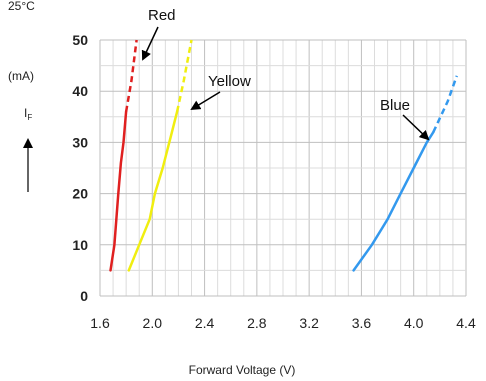 The image size is (486, 381). Describe the element at coordinates (205, 101) in the screenshot. I see `arrow-yellow` at that location.